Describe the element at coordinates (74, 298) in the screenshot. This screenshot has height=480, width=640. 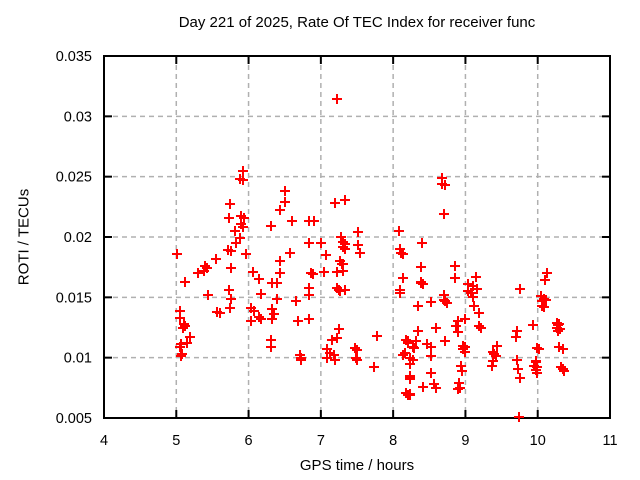
I see `y-tick-label: 0.015` at that location.